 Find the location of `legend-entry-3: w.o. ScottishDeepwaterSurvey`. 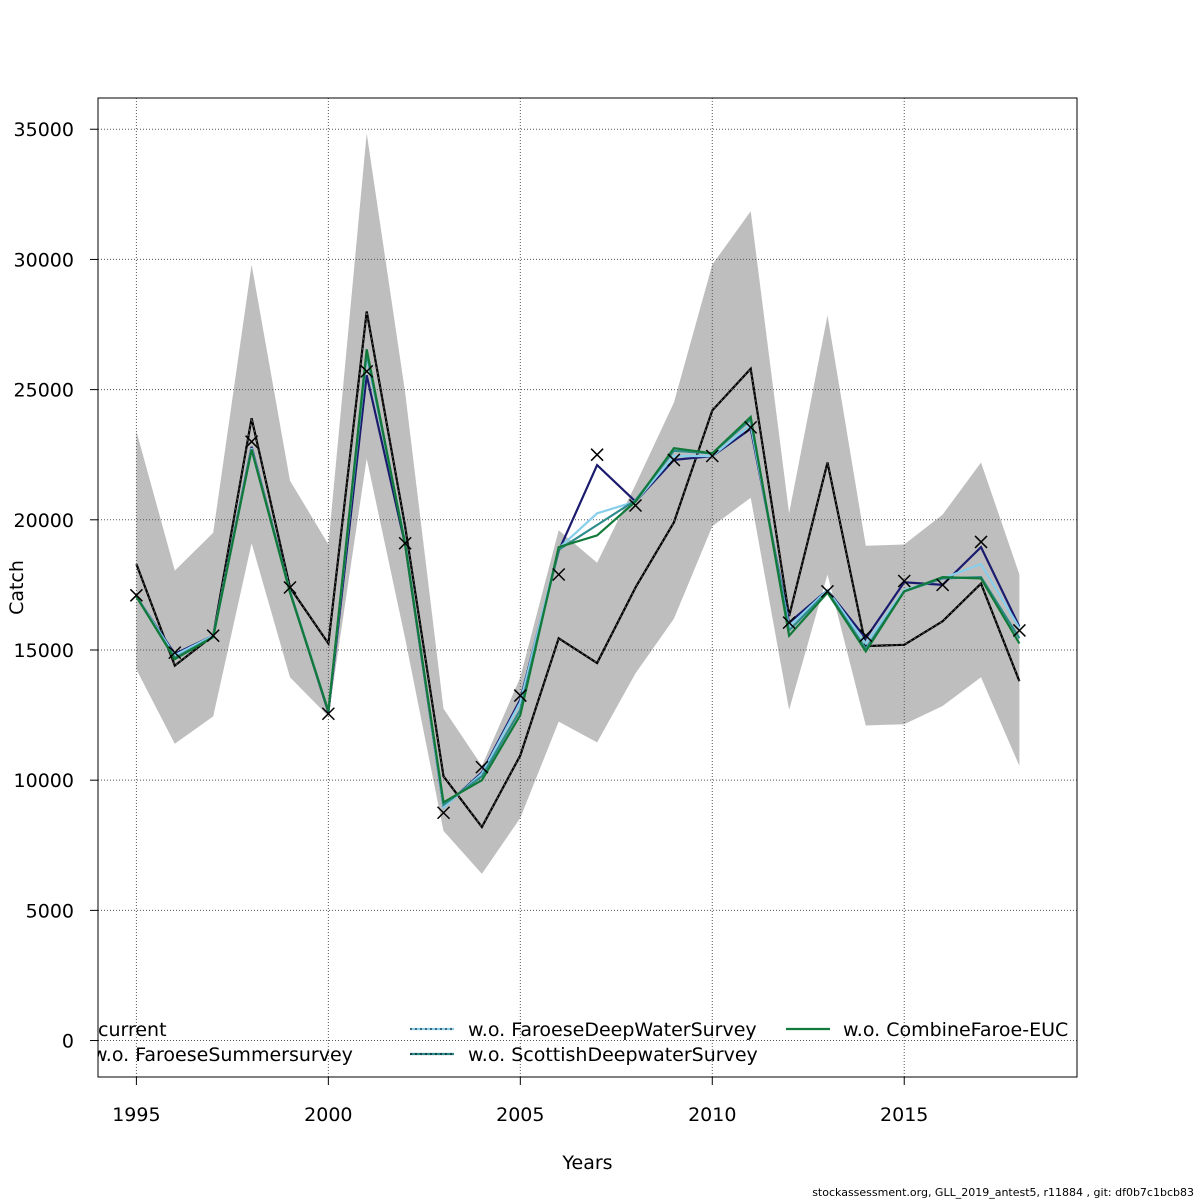

legend-entry-3: w.o. ScottishDeepwaterSurvey is located at coordinates (584, 1055).